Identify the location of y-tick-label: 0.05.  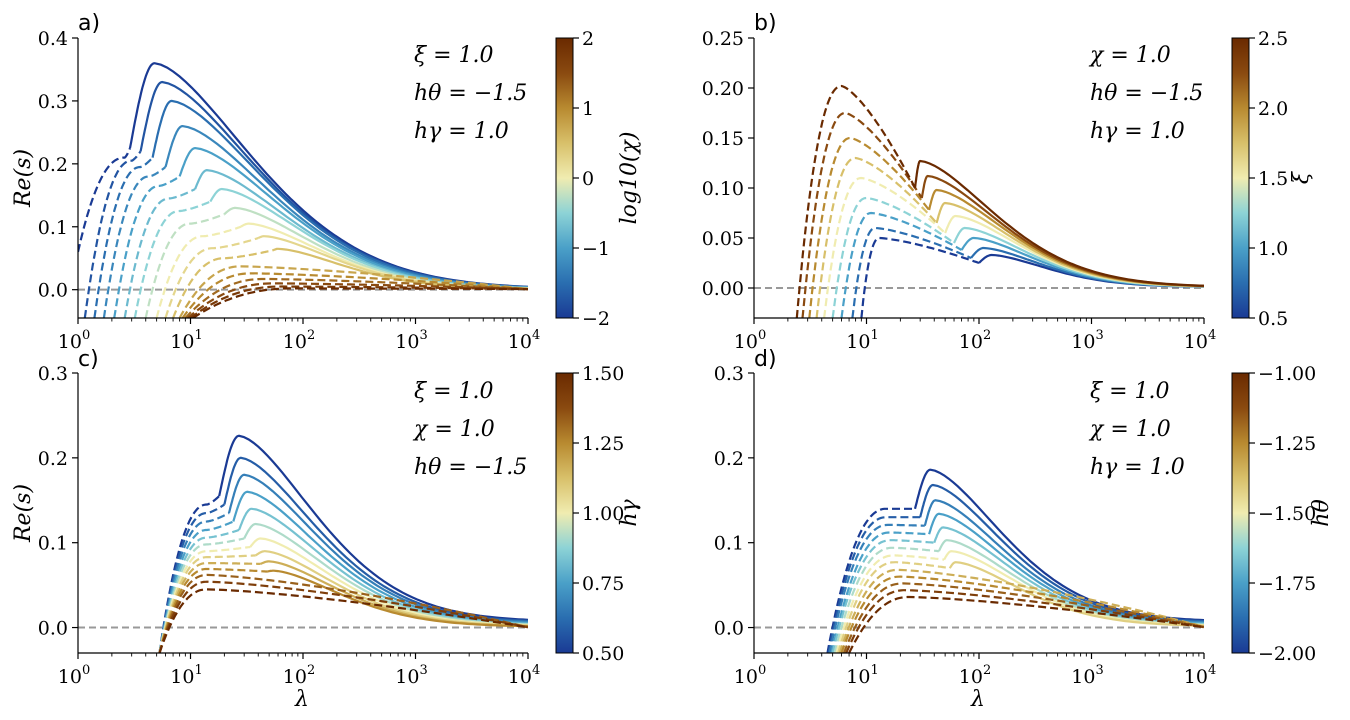
(723, 239).